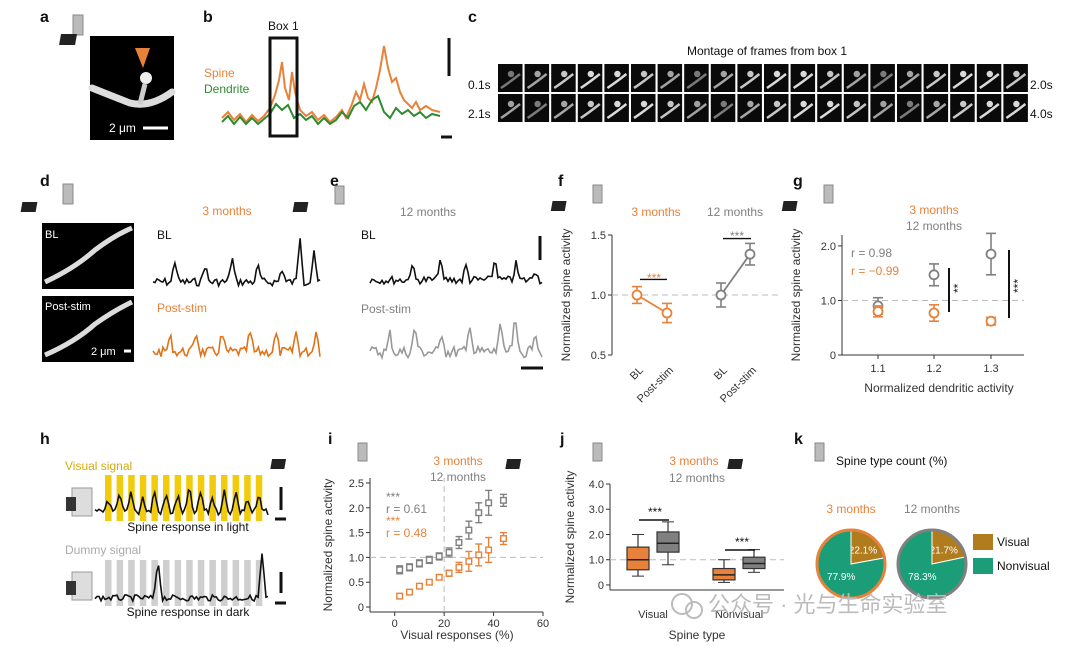 The height and width of the screenshot is (647, 1080). I want to click on trace-label-post-3m: Post-stim, so click(182, 308).